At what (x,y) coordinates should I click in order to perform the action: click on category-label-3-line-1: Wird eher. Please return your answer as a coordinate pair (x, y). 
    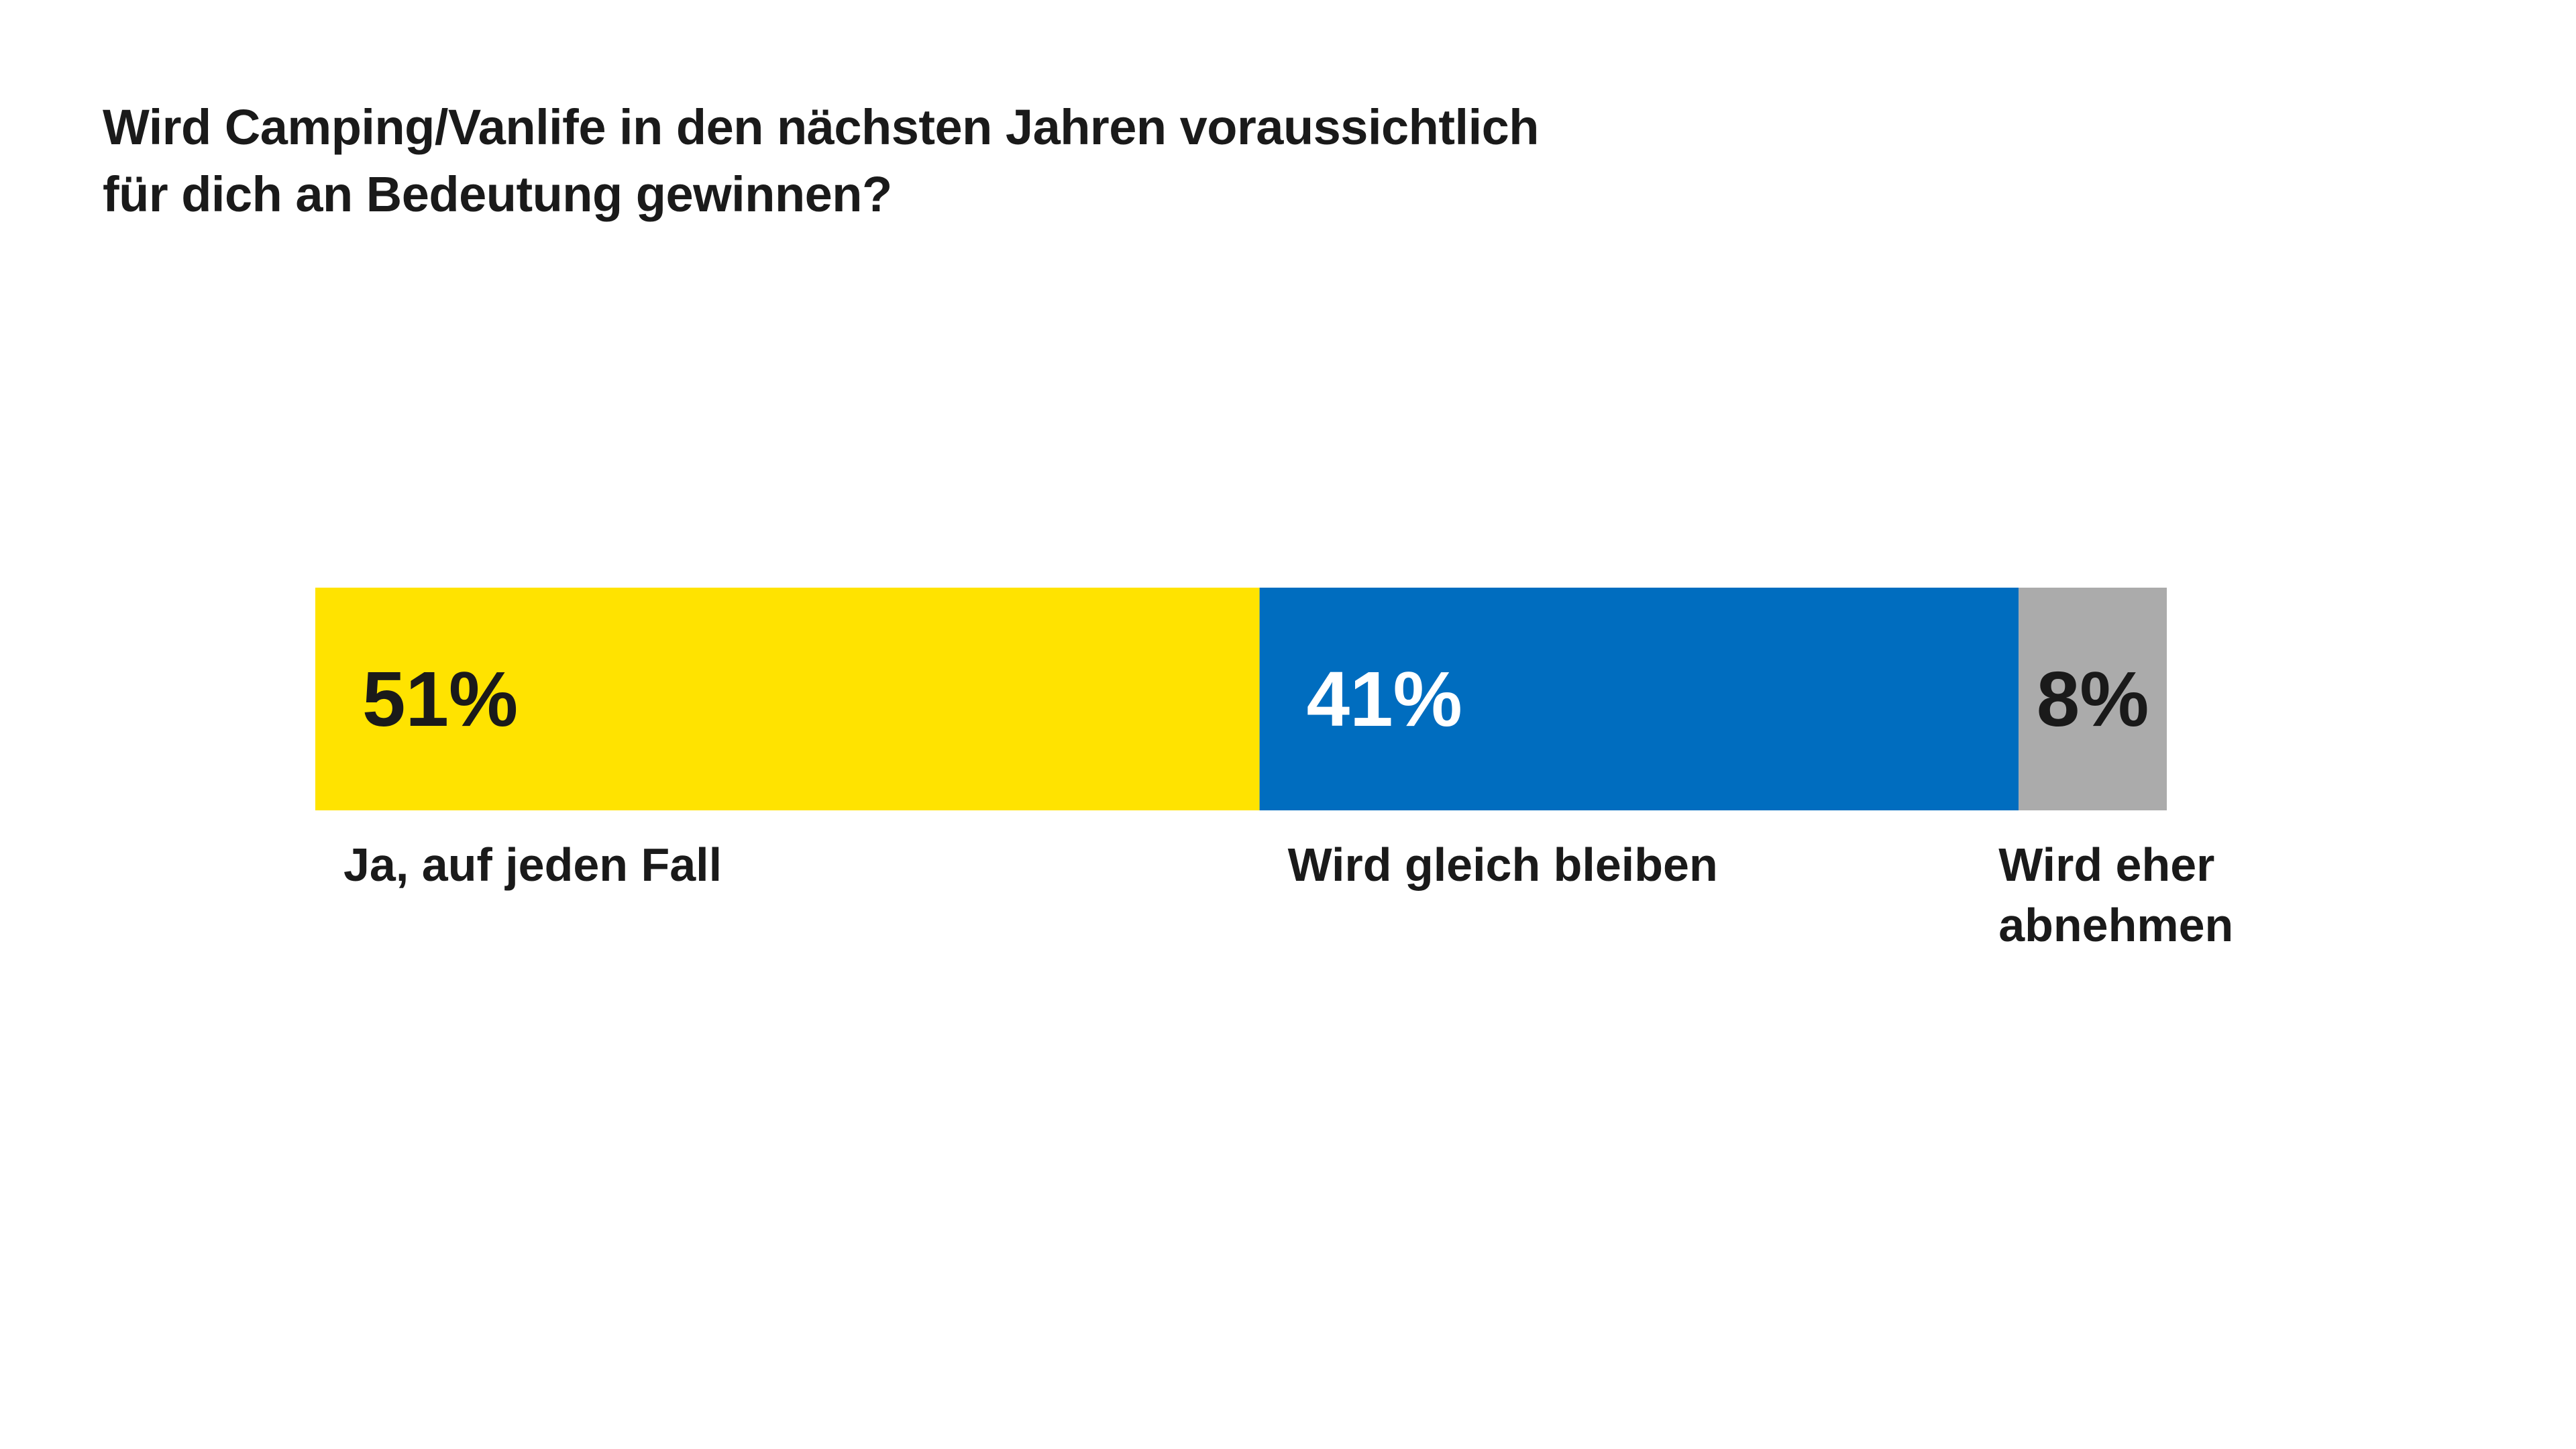
    Looking at the image, I should click on (2106, 865).